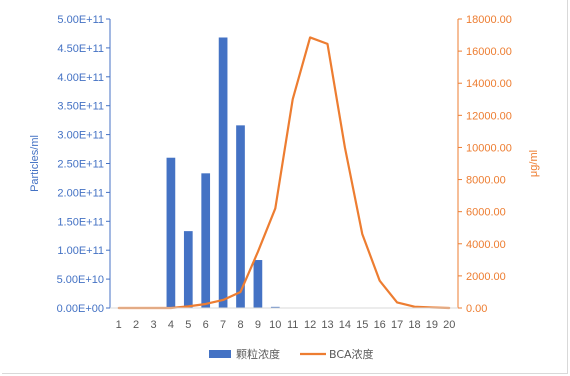 The height and width of the screenshot is (376, 570). Describe the element at coordinates (80, 78) in the screenshot. I see `left-tick-label: 4.00E+11` at that location.